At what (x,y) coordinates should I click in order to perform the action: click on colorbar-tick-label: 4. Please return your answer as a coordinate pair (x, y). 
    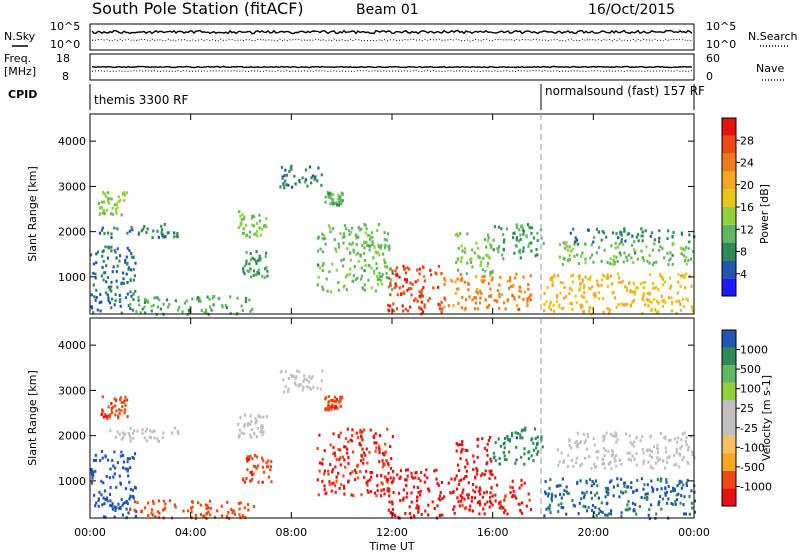
    Looking at the image, I should click on (743, 274).